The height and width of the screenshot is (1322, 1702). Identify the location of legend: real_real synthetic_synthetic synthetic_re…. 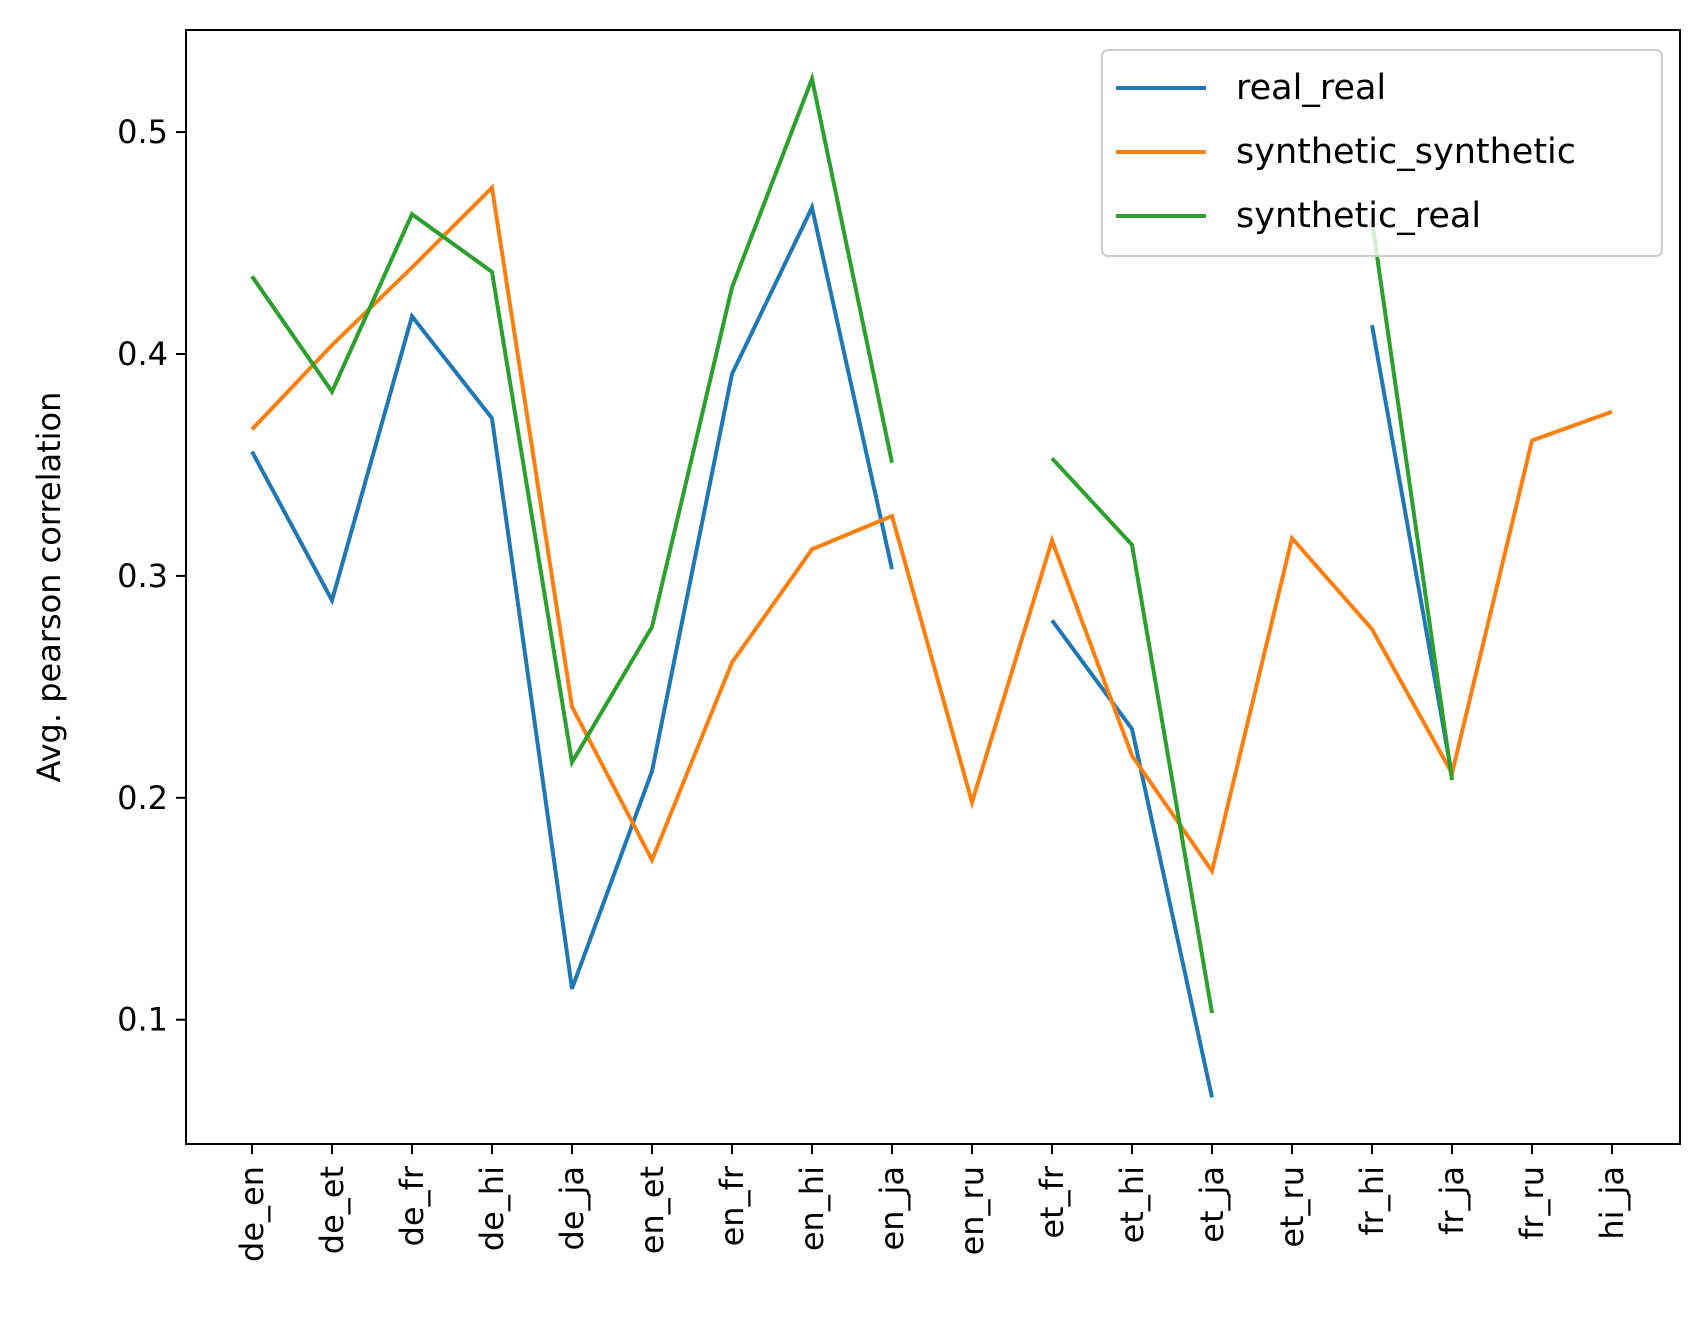
(1382, 153).